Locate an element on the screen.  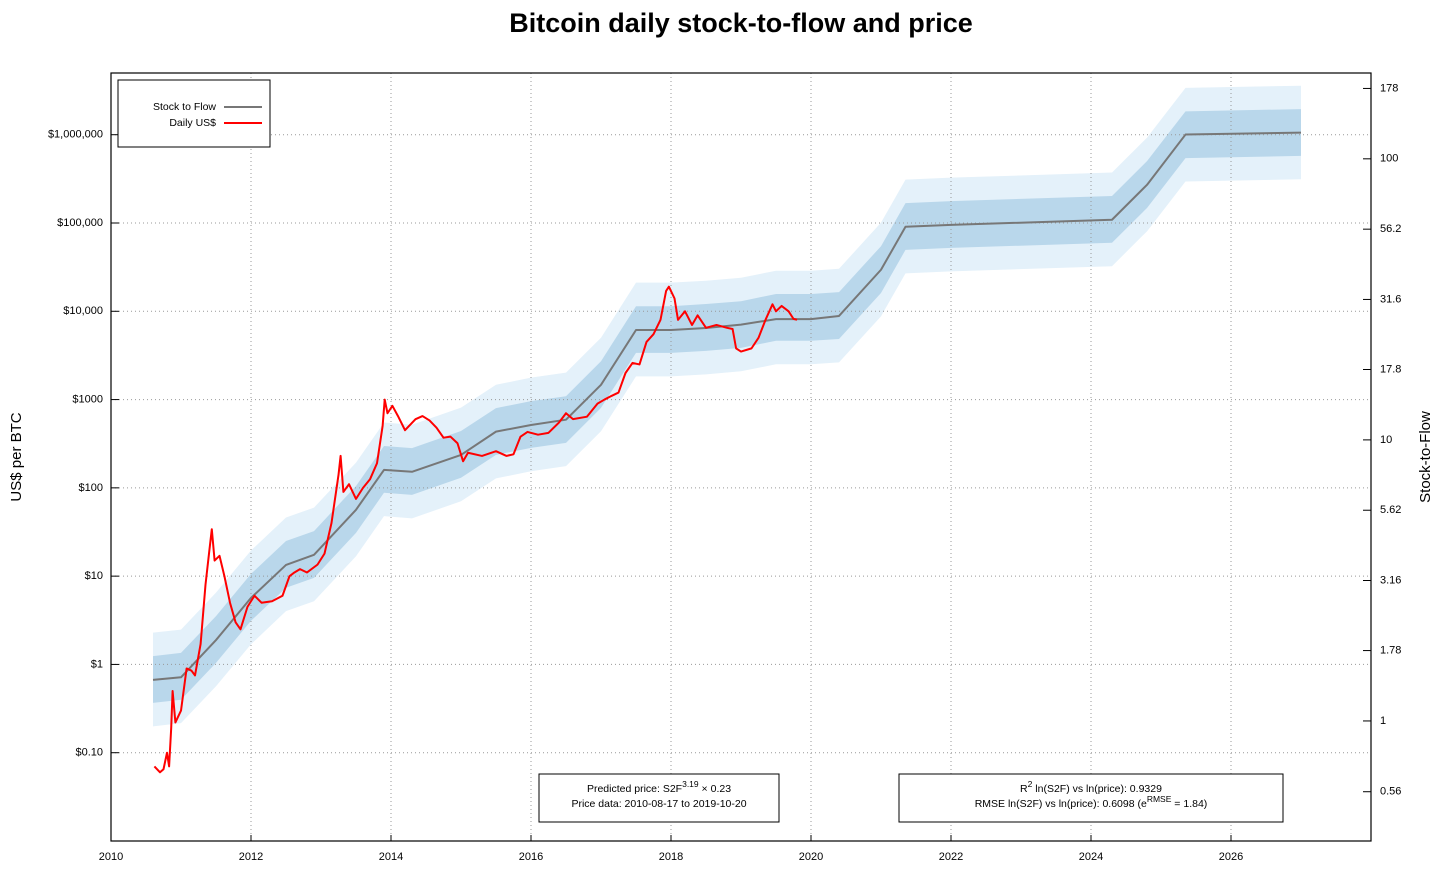
chart-title: Bitcoin daily stock-to-flow and price is located at coordinates (741, 23).